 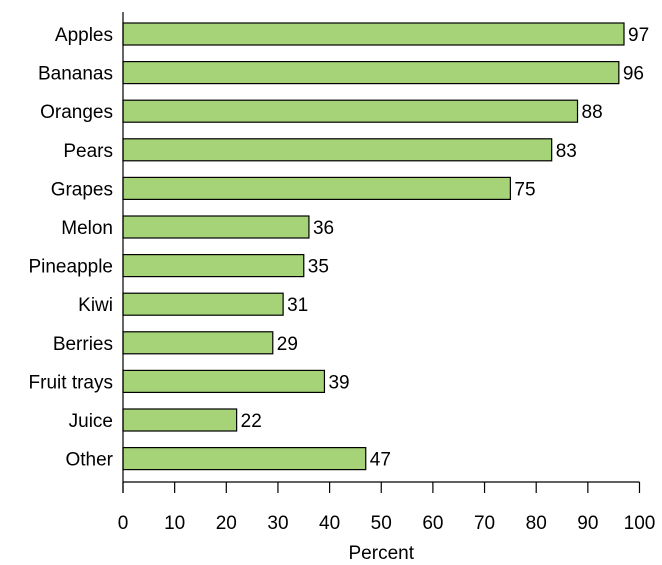 I want to click on category-label-apples: Apples, so click(x=84, y=35).